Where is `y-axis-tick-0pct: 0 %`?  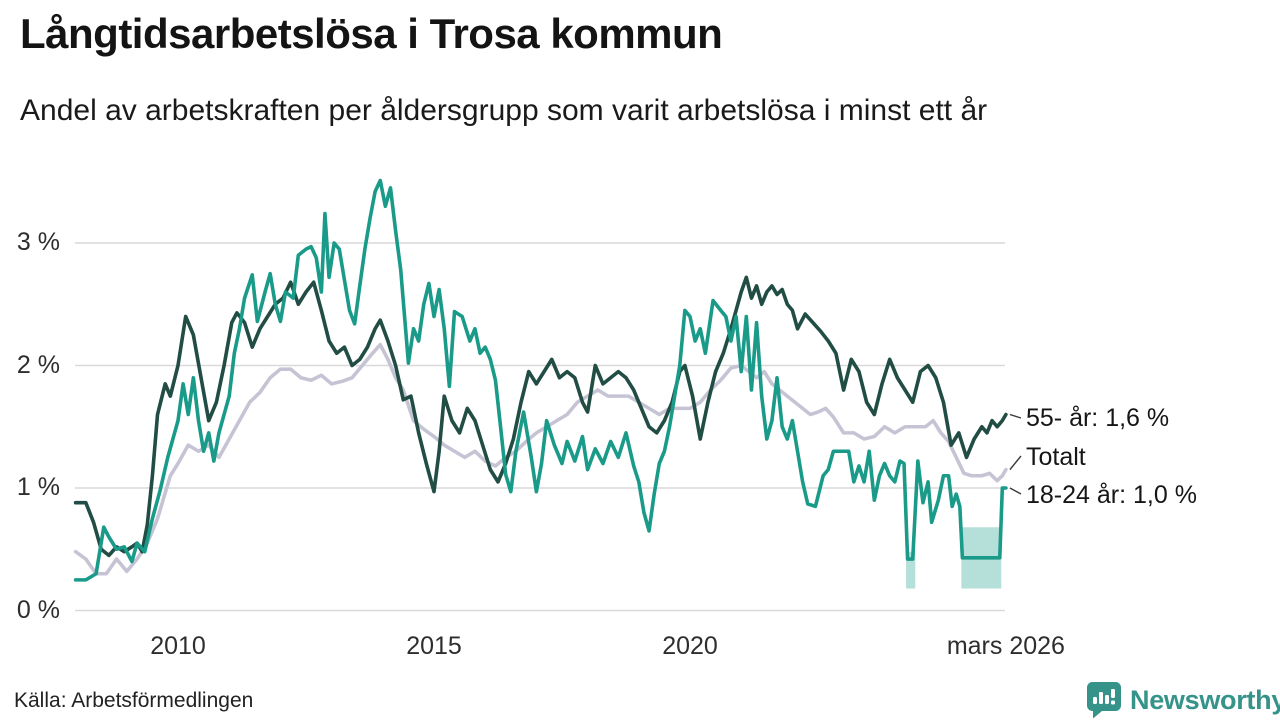
y-axis-tick-0pct: 0 % is located at coordinates (38, 609).